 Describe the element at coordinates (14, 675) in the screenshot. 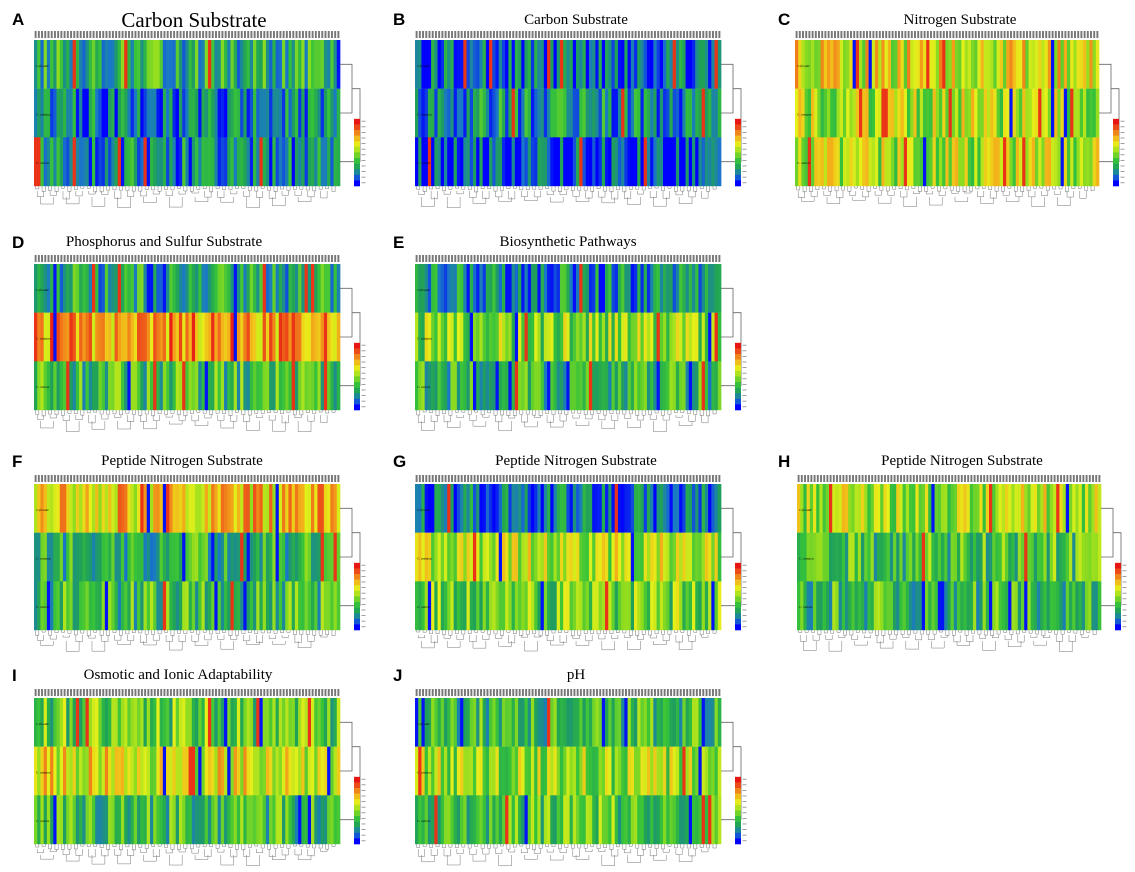

I see `panel-letter: I` at that location.